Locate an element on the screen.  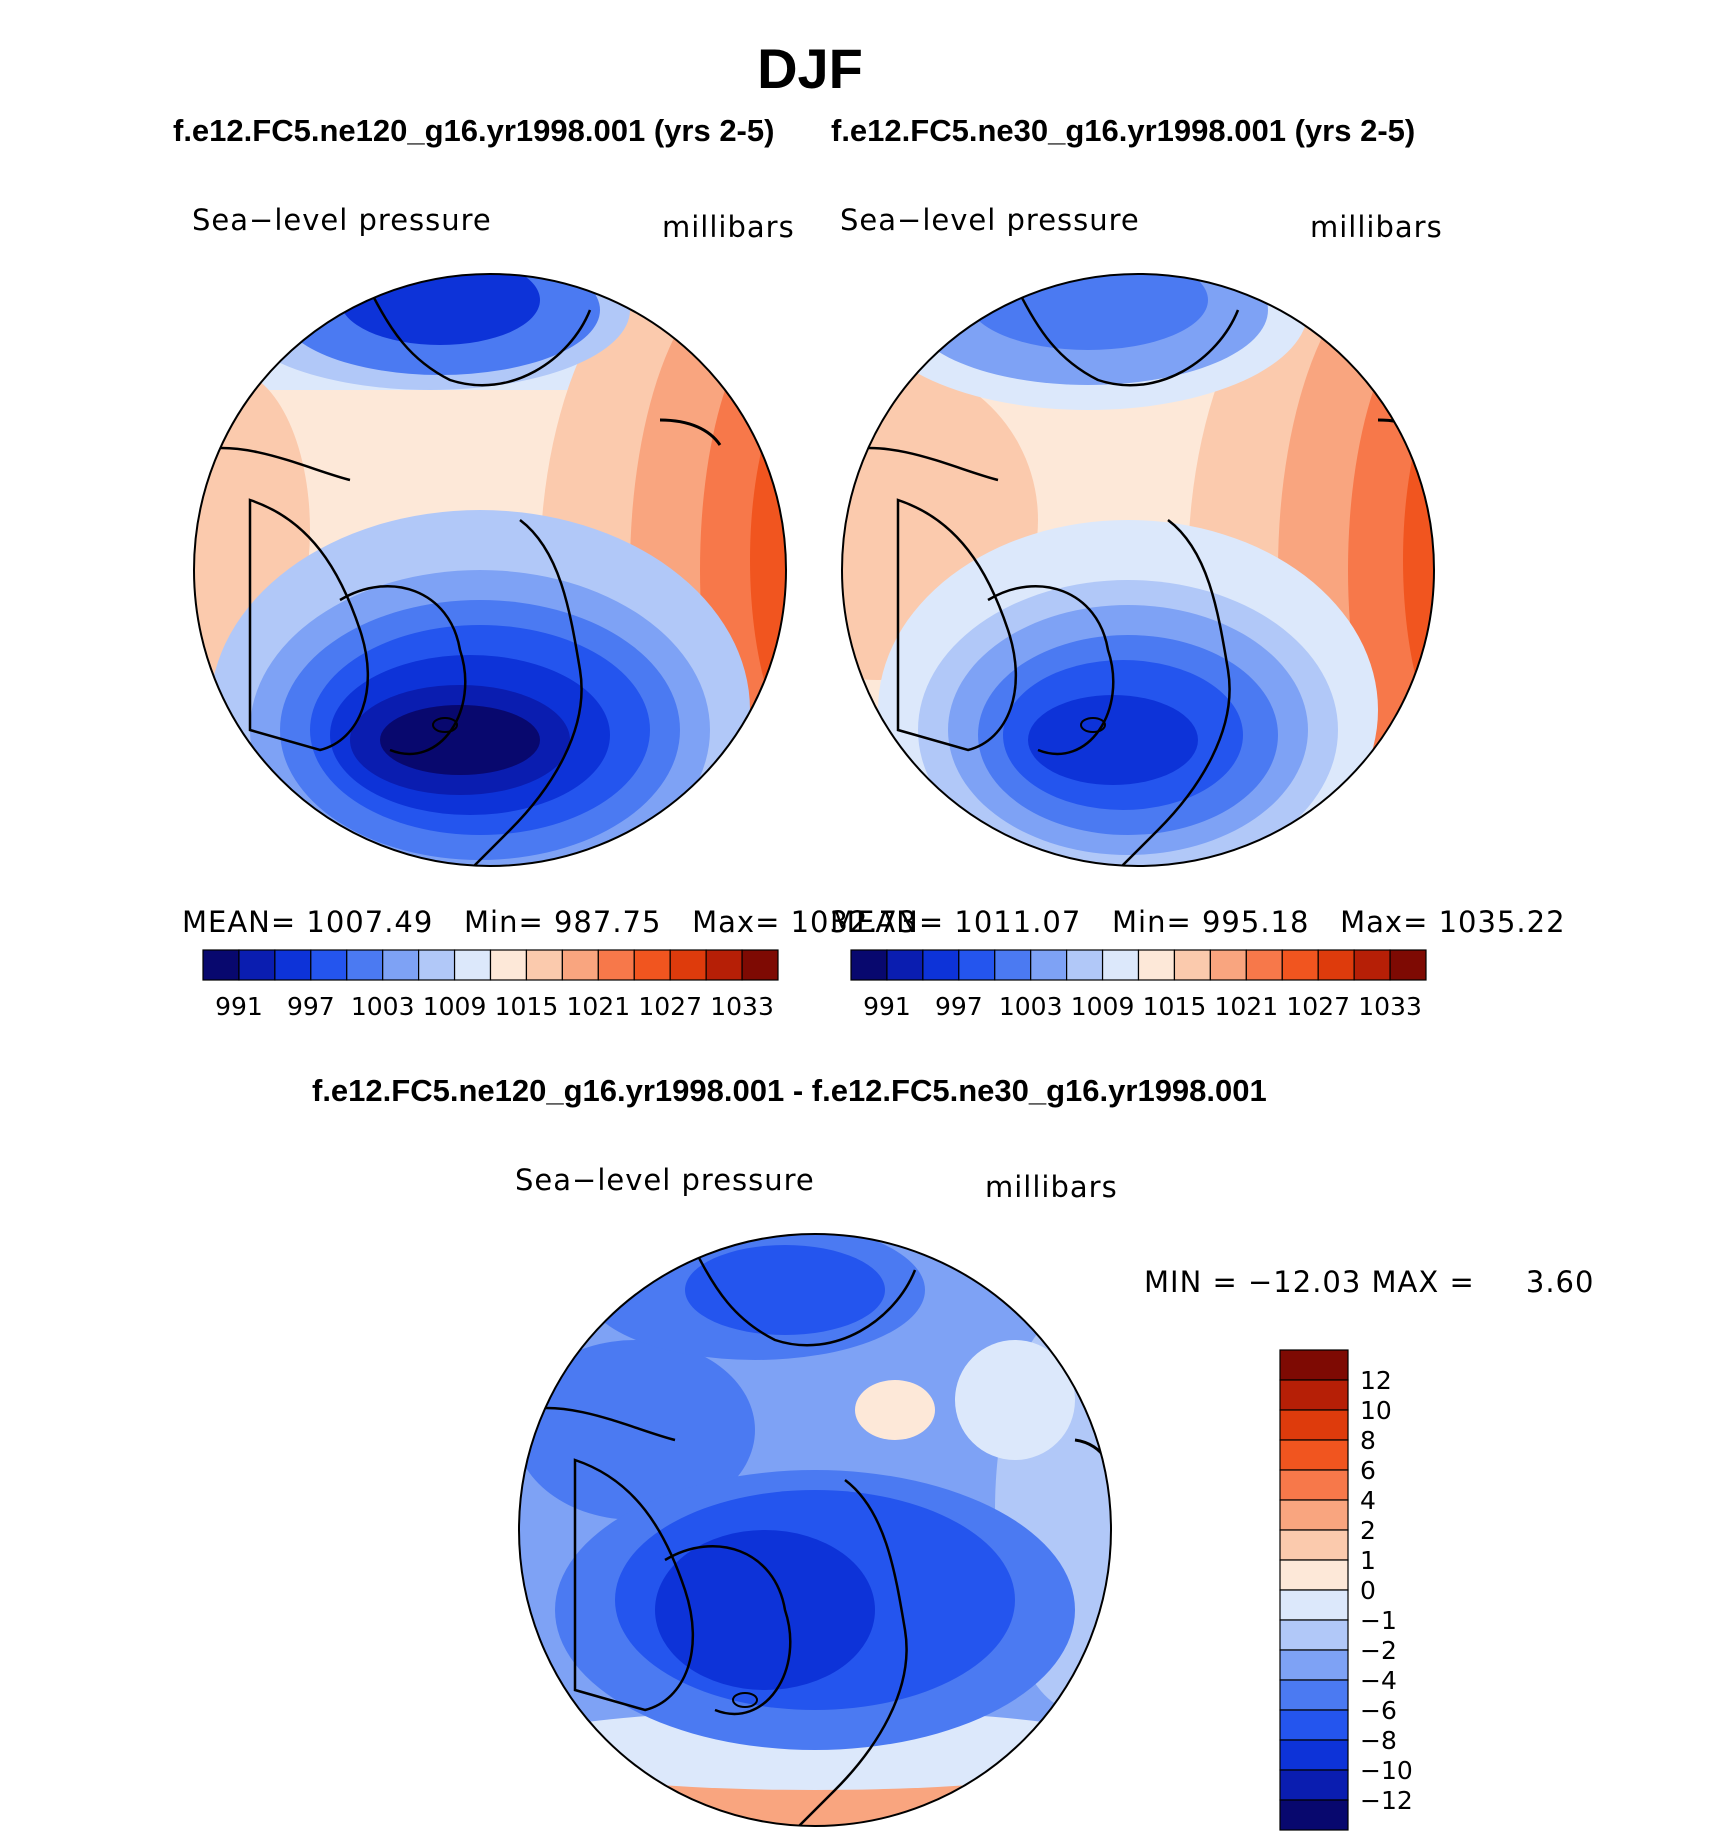
panel-2-max-label: Max= is located at coordinates (1384, 922).